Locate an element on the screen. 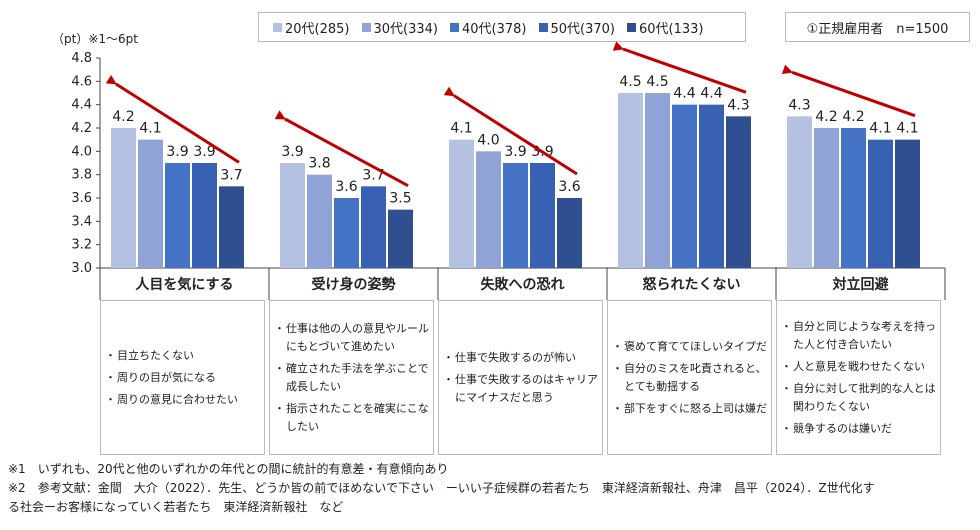  legend-item: 20代(285) is located at coordinates (311, 27).